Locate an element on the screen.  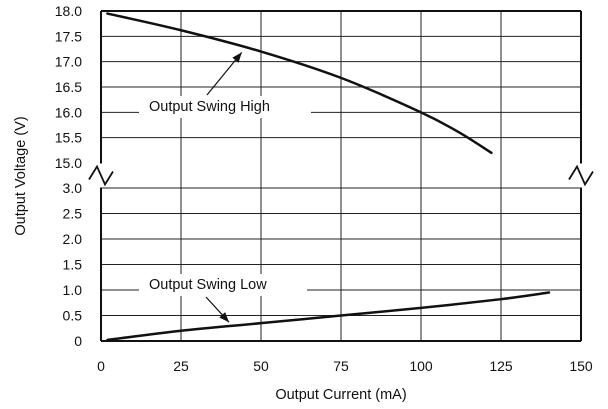
y-tick-label: 17.5 is located at coordinates (68, 36).